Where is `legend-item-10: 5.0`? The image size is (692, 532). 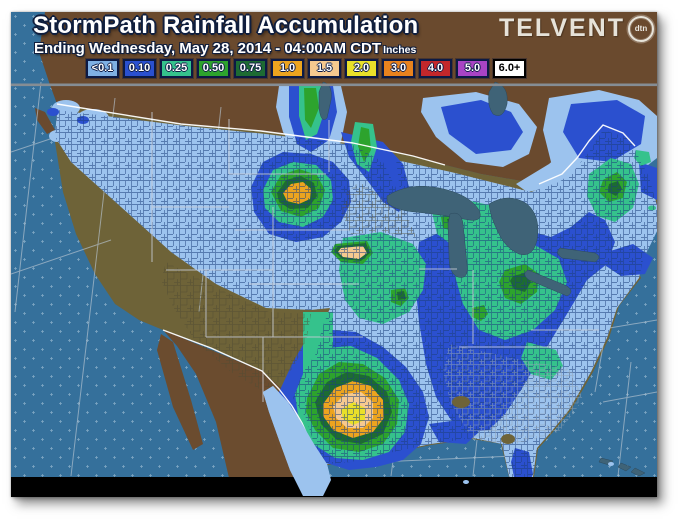 legend-item-10: 5.0 is located at coordinates (472, 68).